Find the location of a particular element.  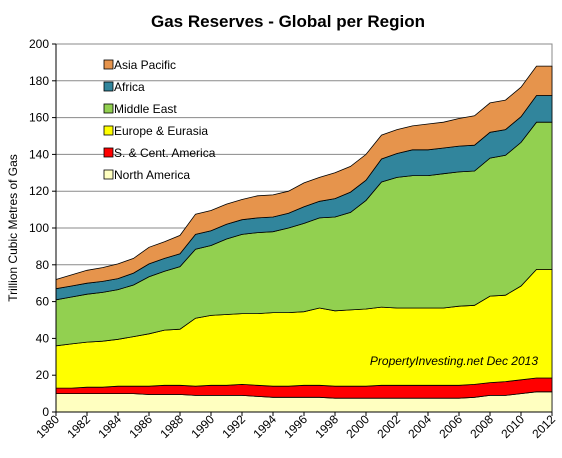

x-tick-label: 1986 is located at coordinates (140, 426).